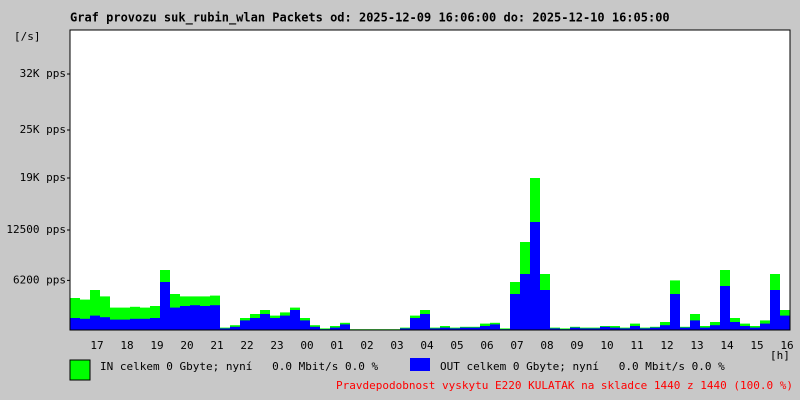 Image resolution: width=800 pixels, height=400 pixels. I want to click on x-tick-label: 09, so click(576, 345).